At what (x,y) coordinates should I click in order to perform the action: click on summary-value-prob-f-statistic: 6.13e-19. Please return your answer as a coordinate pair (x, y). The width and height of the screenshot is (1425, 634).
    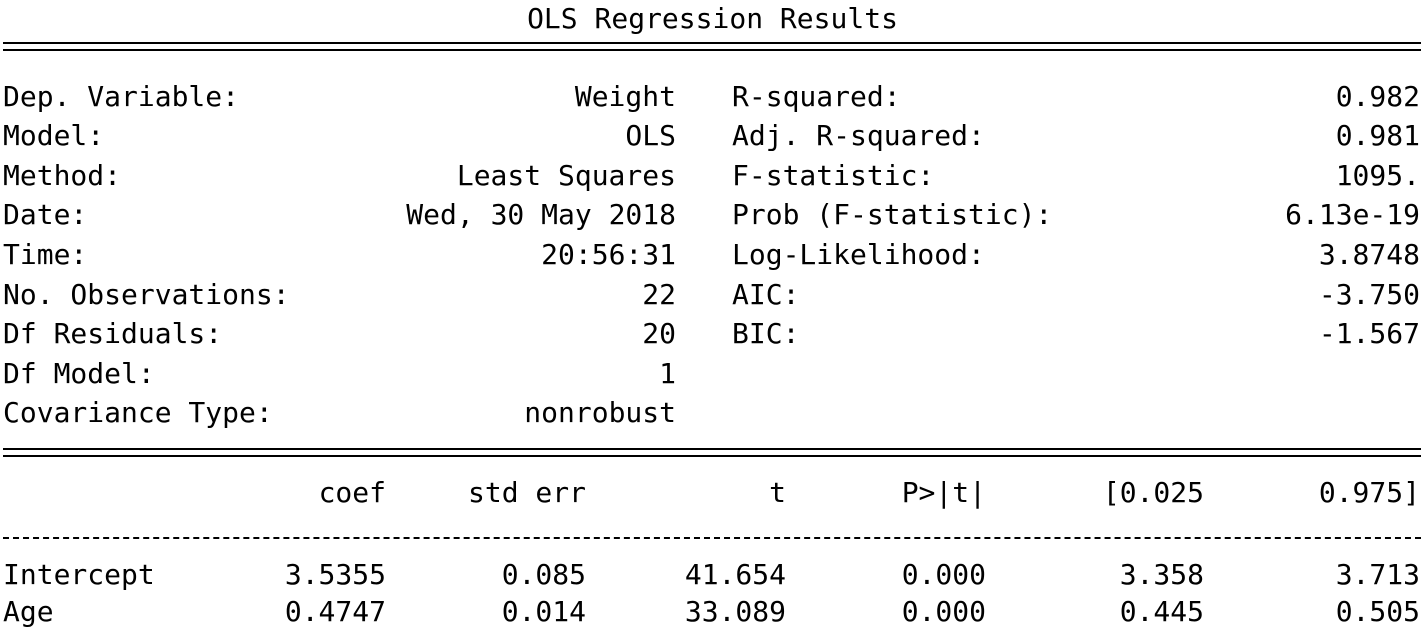
    Looking at the image, I should click on (1352, 214).